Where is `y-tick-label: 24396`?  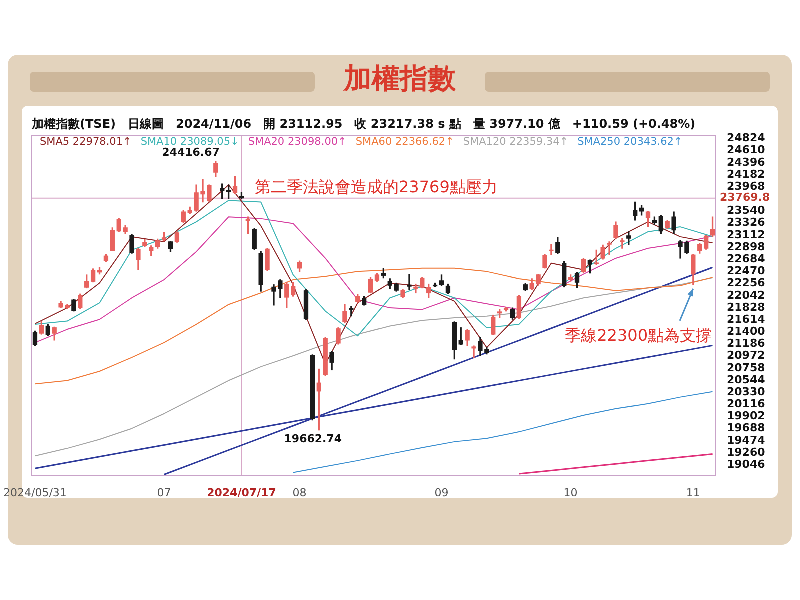
y-tick-label: 24396 is located at coordinates (746, 162).